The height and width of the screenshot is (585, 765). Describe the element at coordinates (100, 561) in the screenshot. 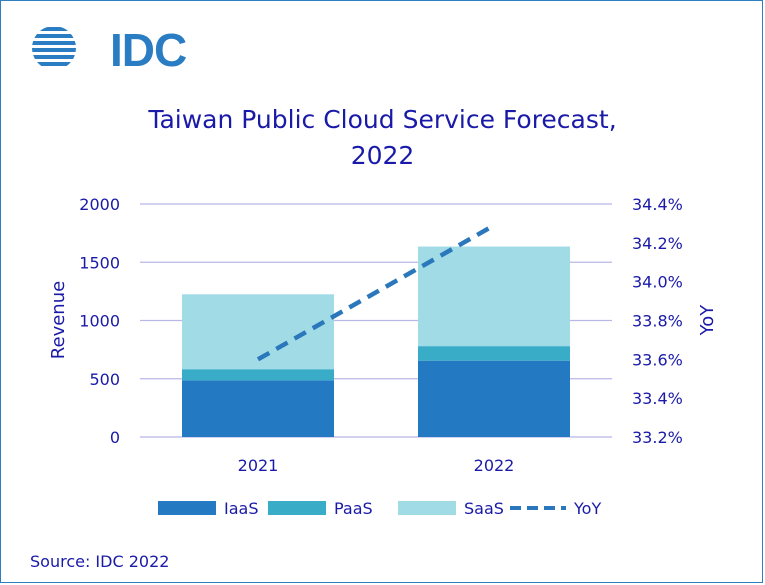

I see `source-note: Source: IDC 2022` at that location.